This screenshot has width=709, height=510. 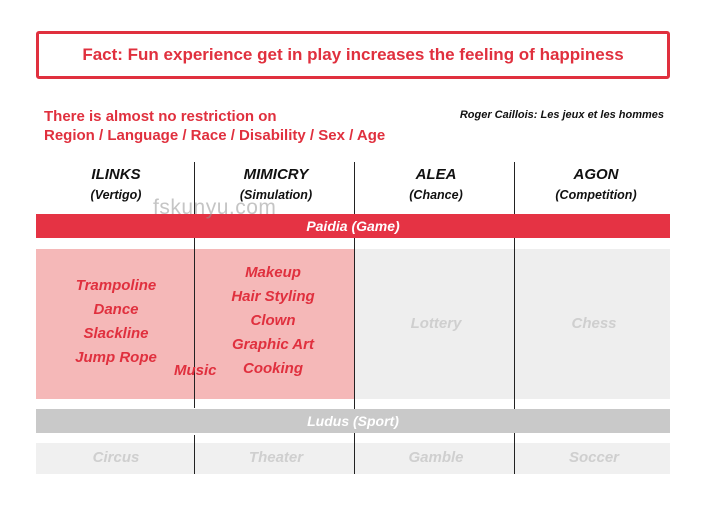 I want to click on column-name: MIMICRY, so click(x=276, y=174).